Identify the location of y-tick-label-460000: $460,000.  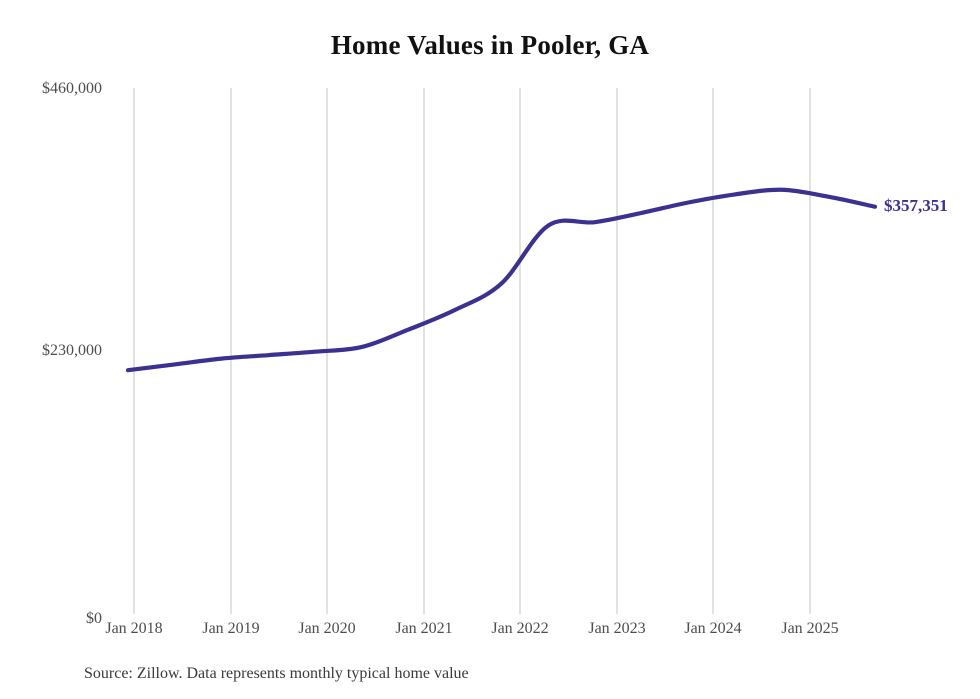
(72, 88).